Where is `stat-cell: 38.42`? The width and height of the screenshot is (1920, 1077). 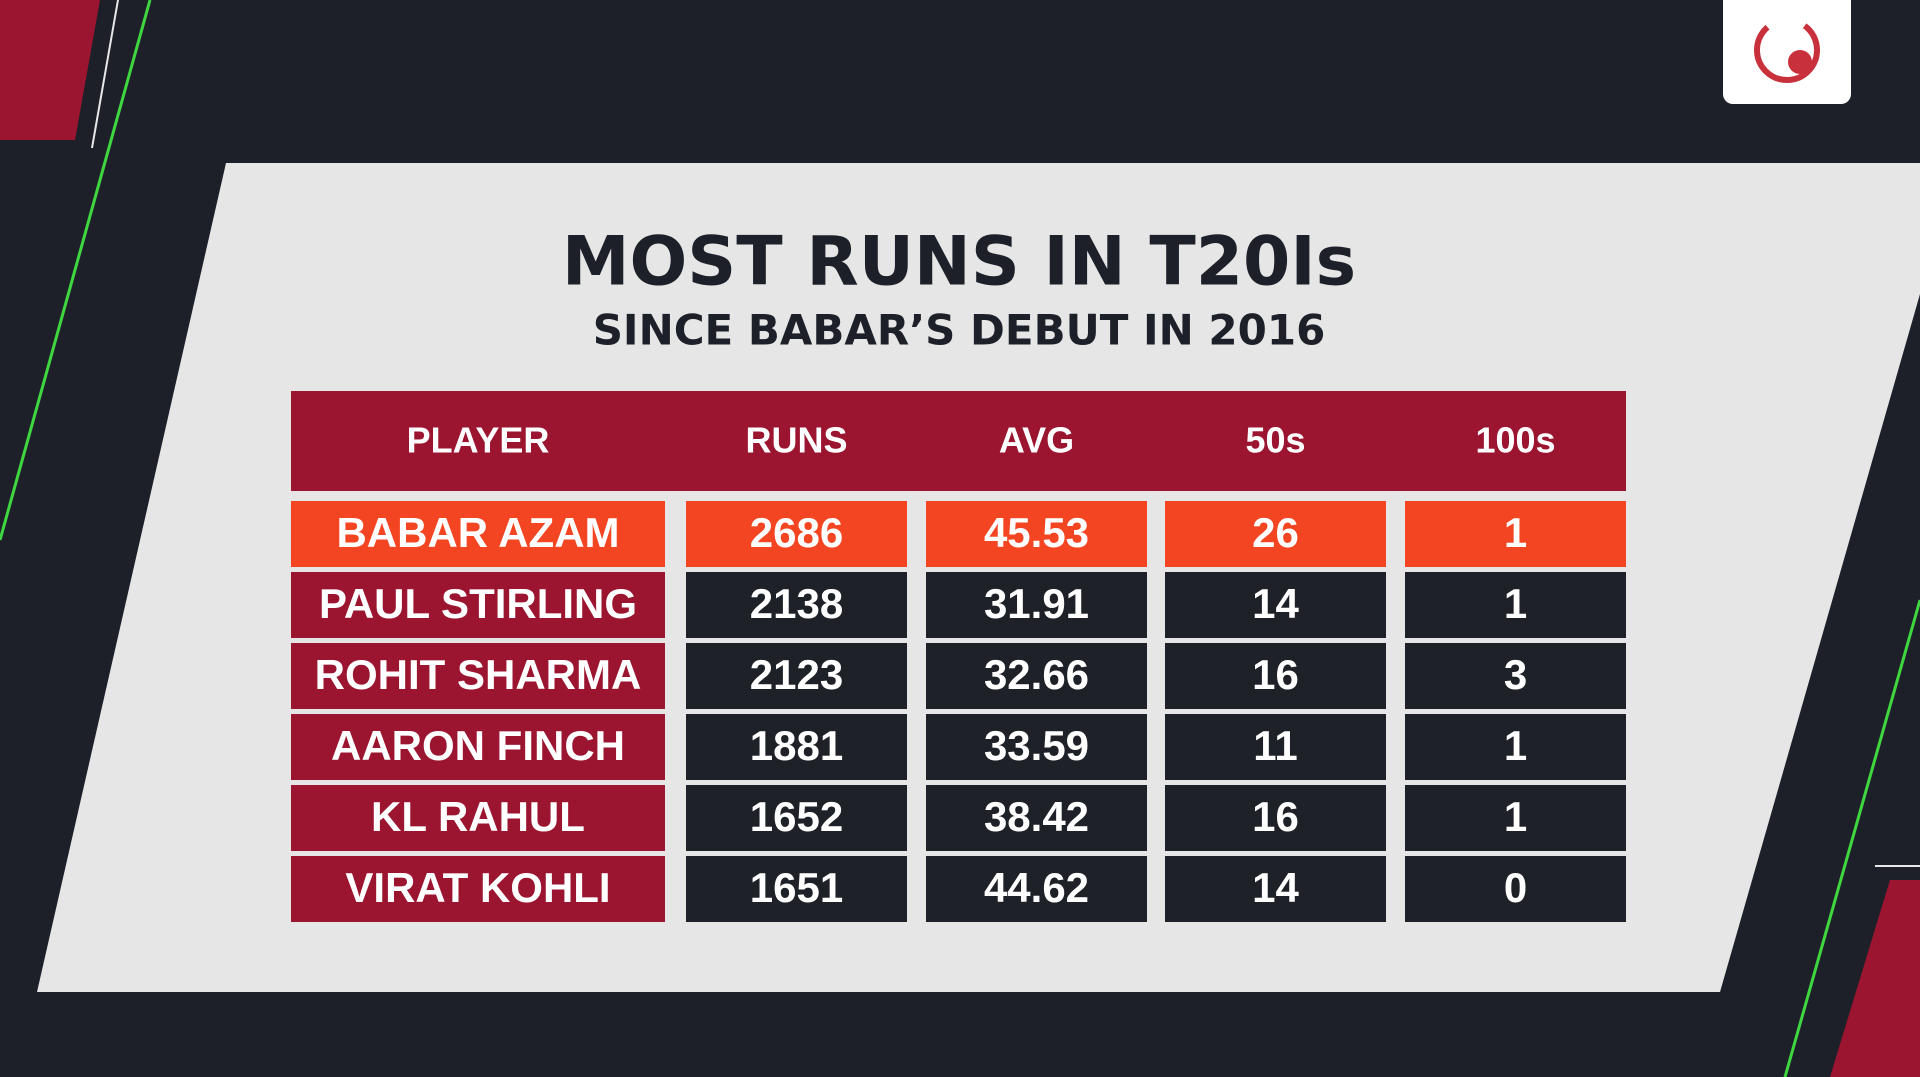
stat-cell: 38.42 is located at coordinates (1036, 816).